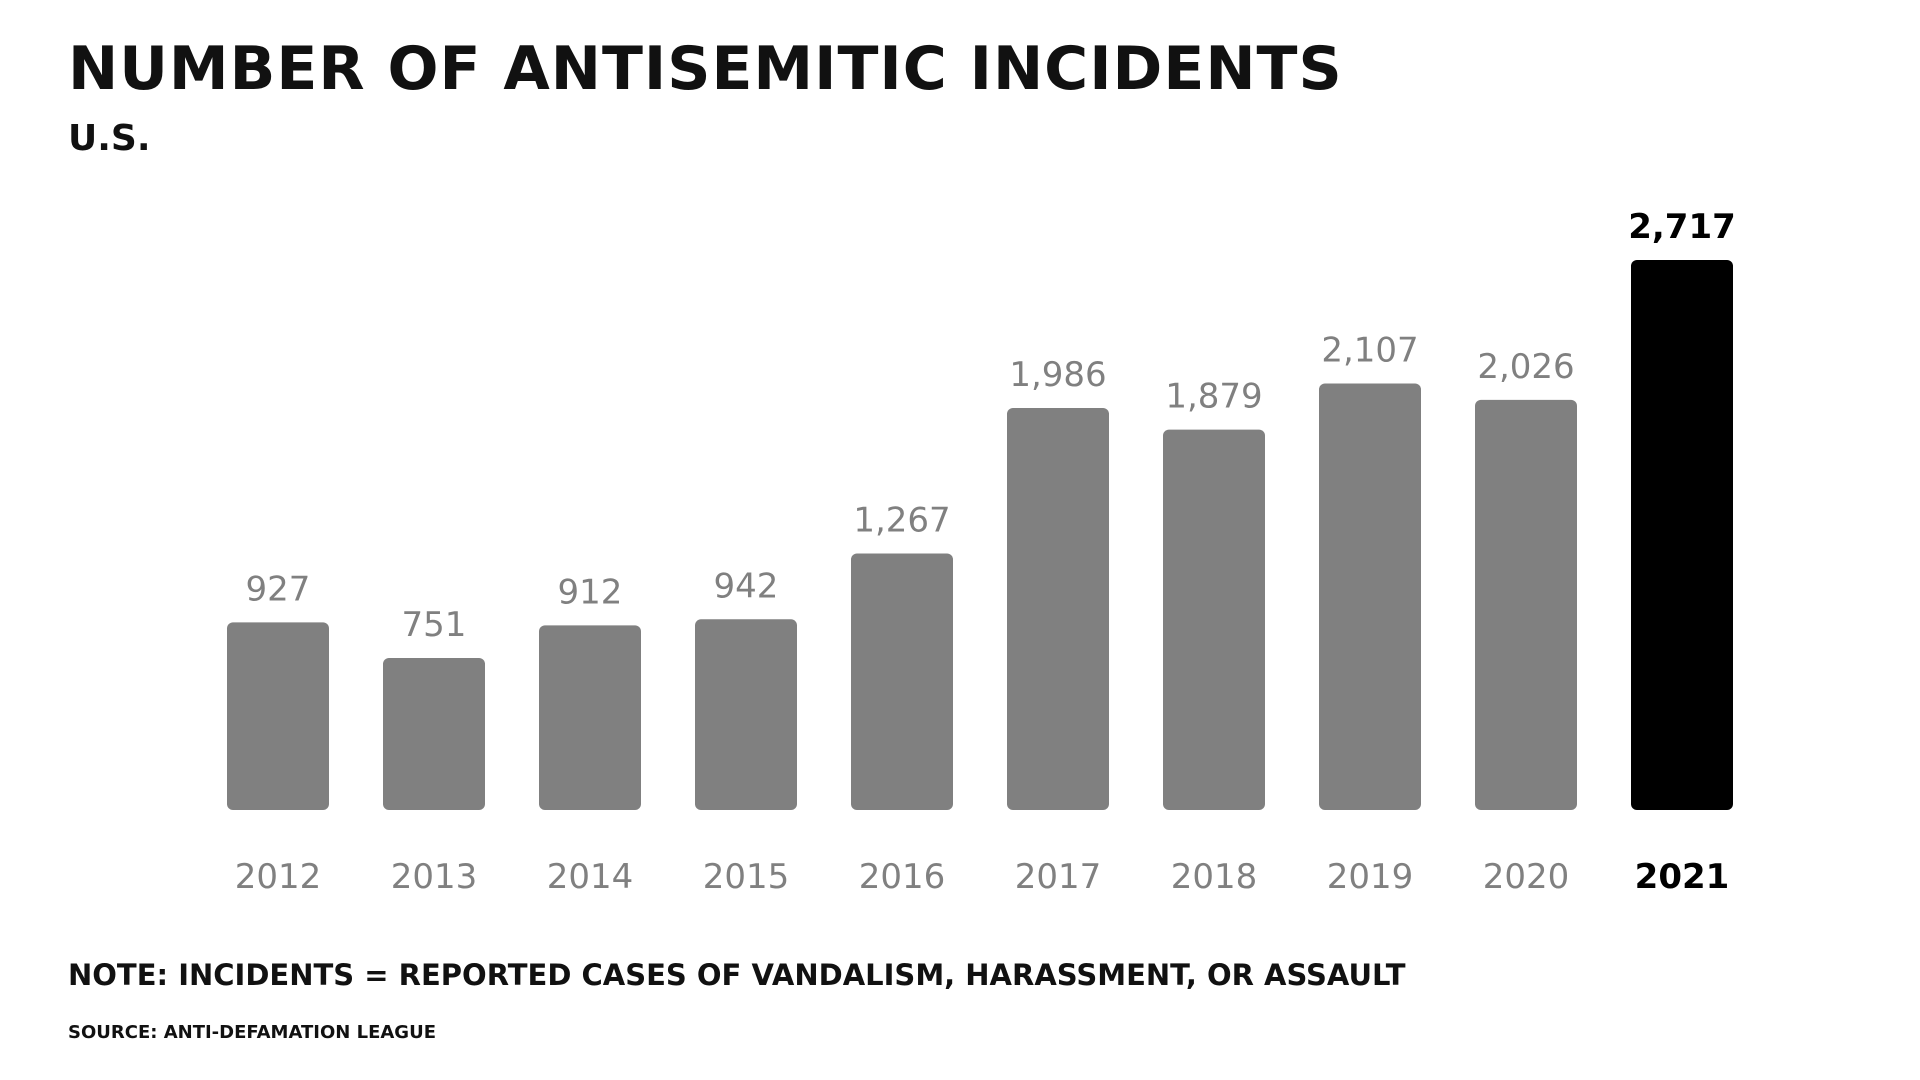 The image size is (1920, 1080). Describe the element at coordinates (252, 1032) in the screenshot. I see `chart-source: Source: Anti-Defamation League` at that location.